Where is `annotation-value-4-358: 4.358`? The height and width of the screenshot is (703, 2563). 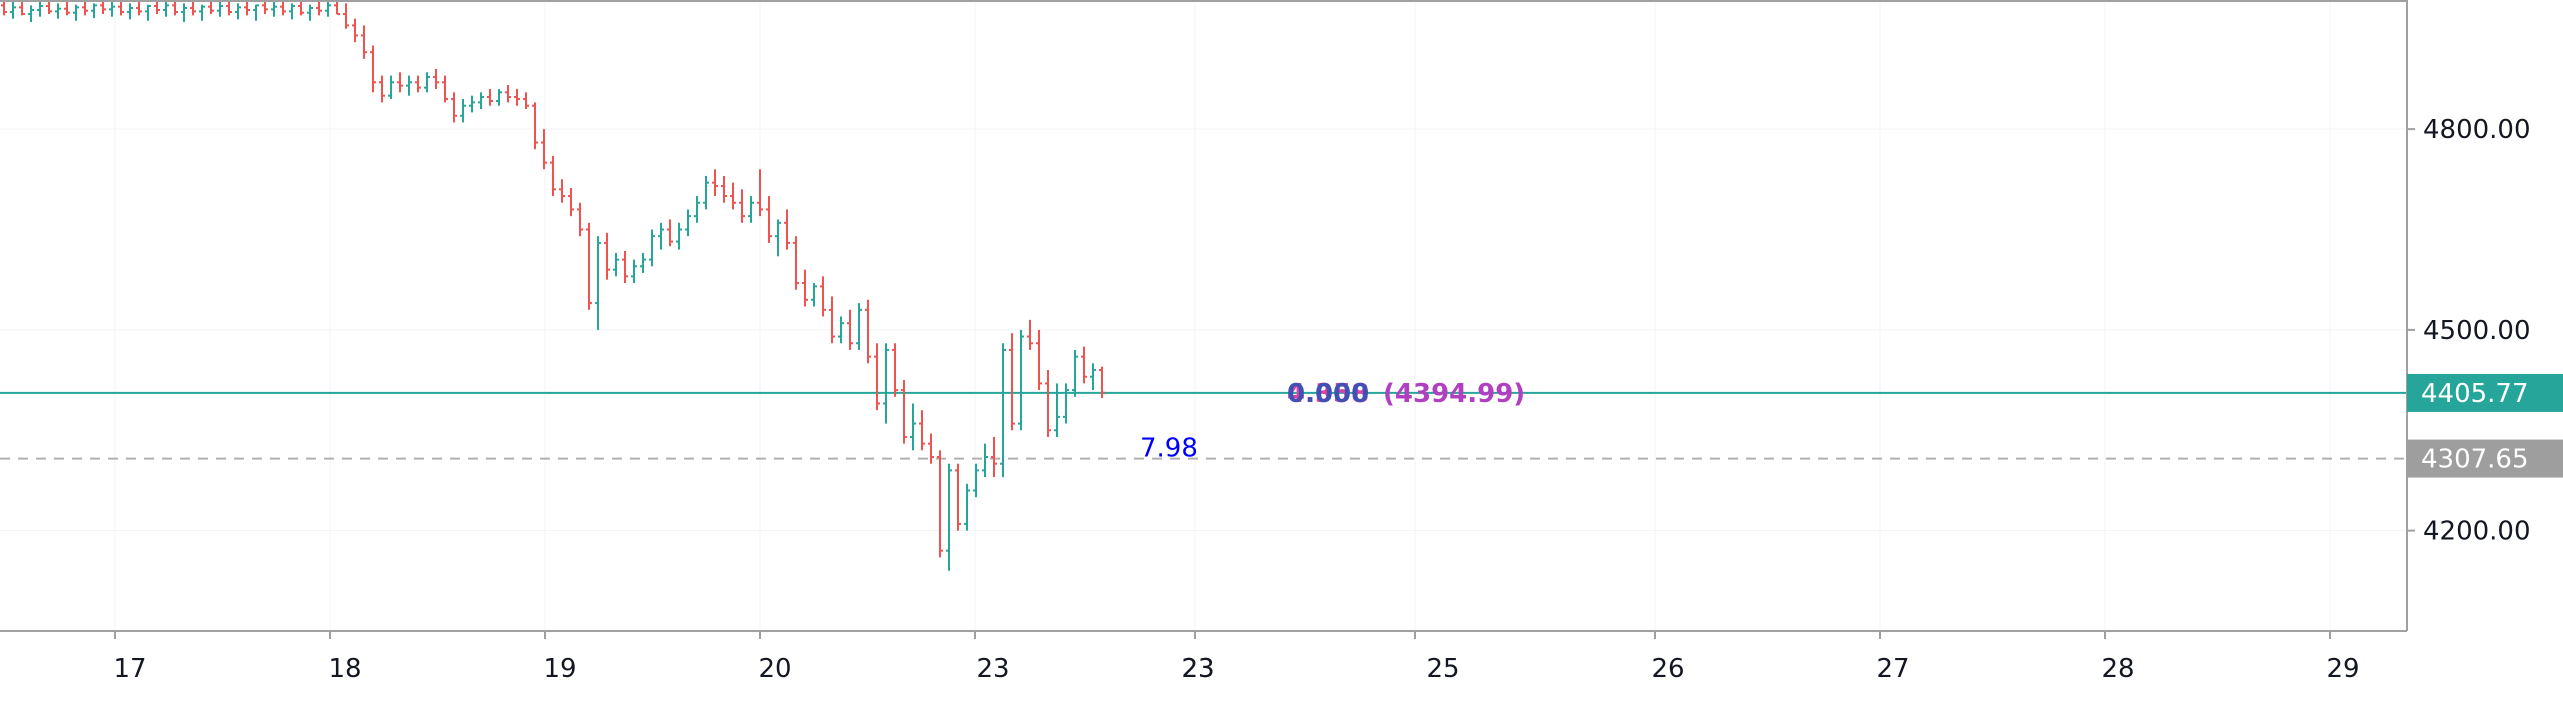
annotation-value-4-358: 4.358 is located at coordinates (1328, 394).